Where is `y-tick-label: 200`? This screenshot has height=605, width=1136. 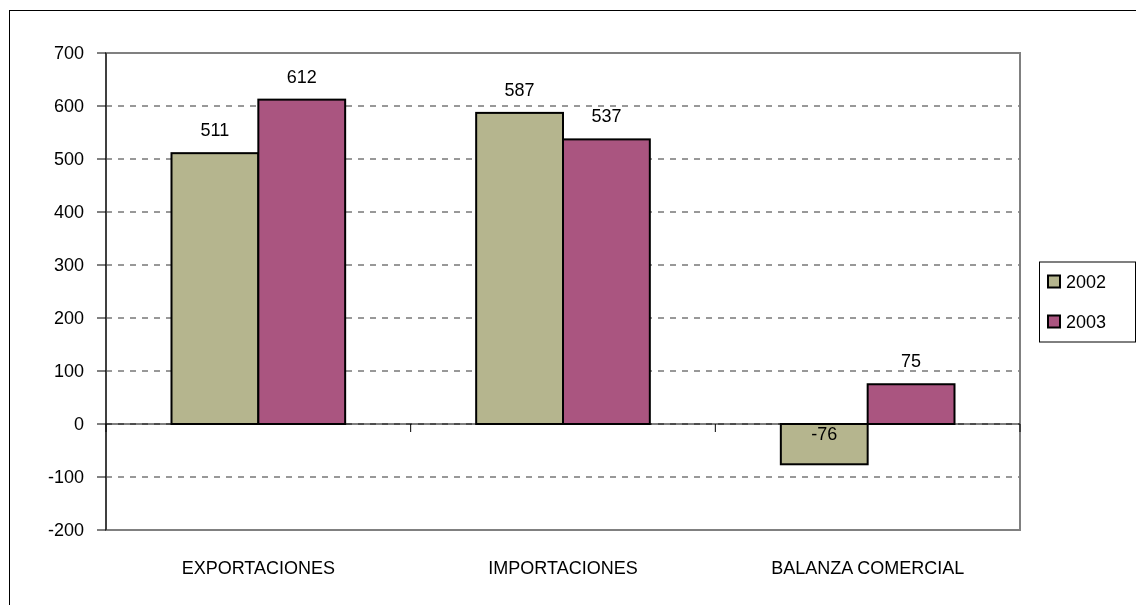
y-tick-label: 200 is located at coordinates (68, 318).